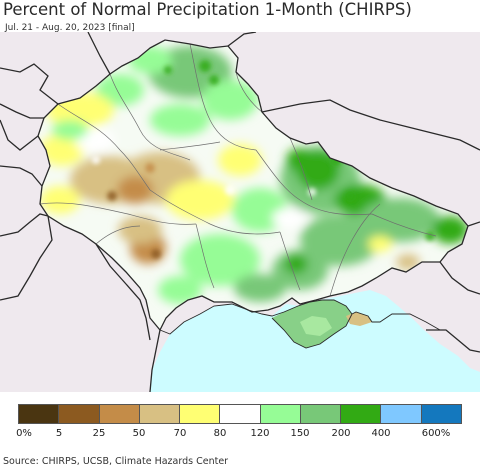  What do you see at coordinates (139, 433) in the screenshot?
I see `legend-label: 50` at bounding box center [139, 433].